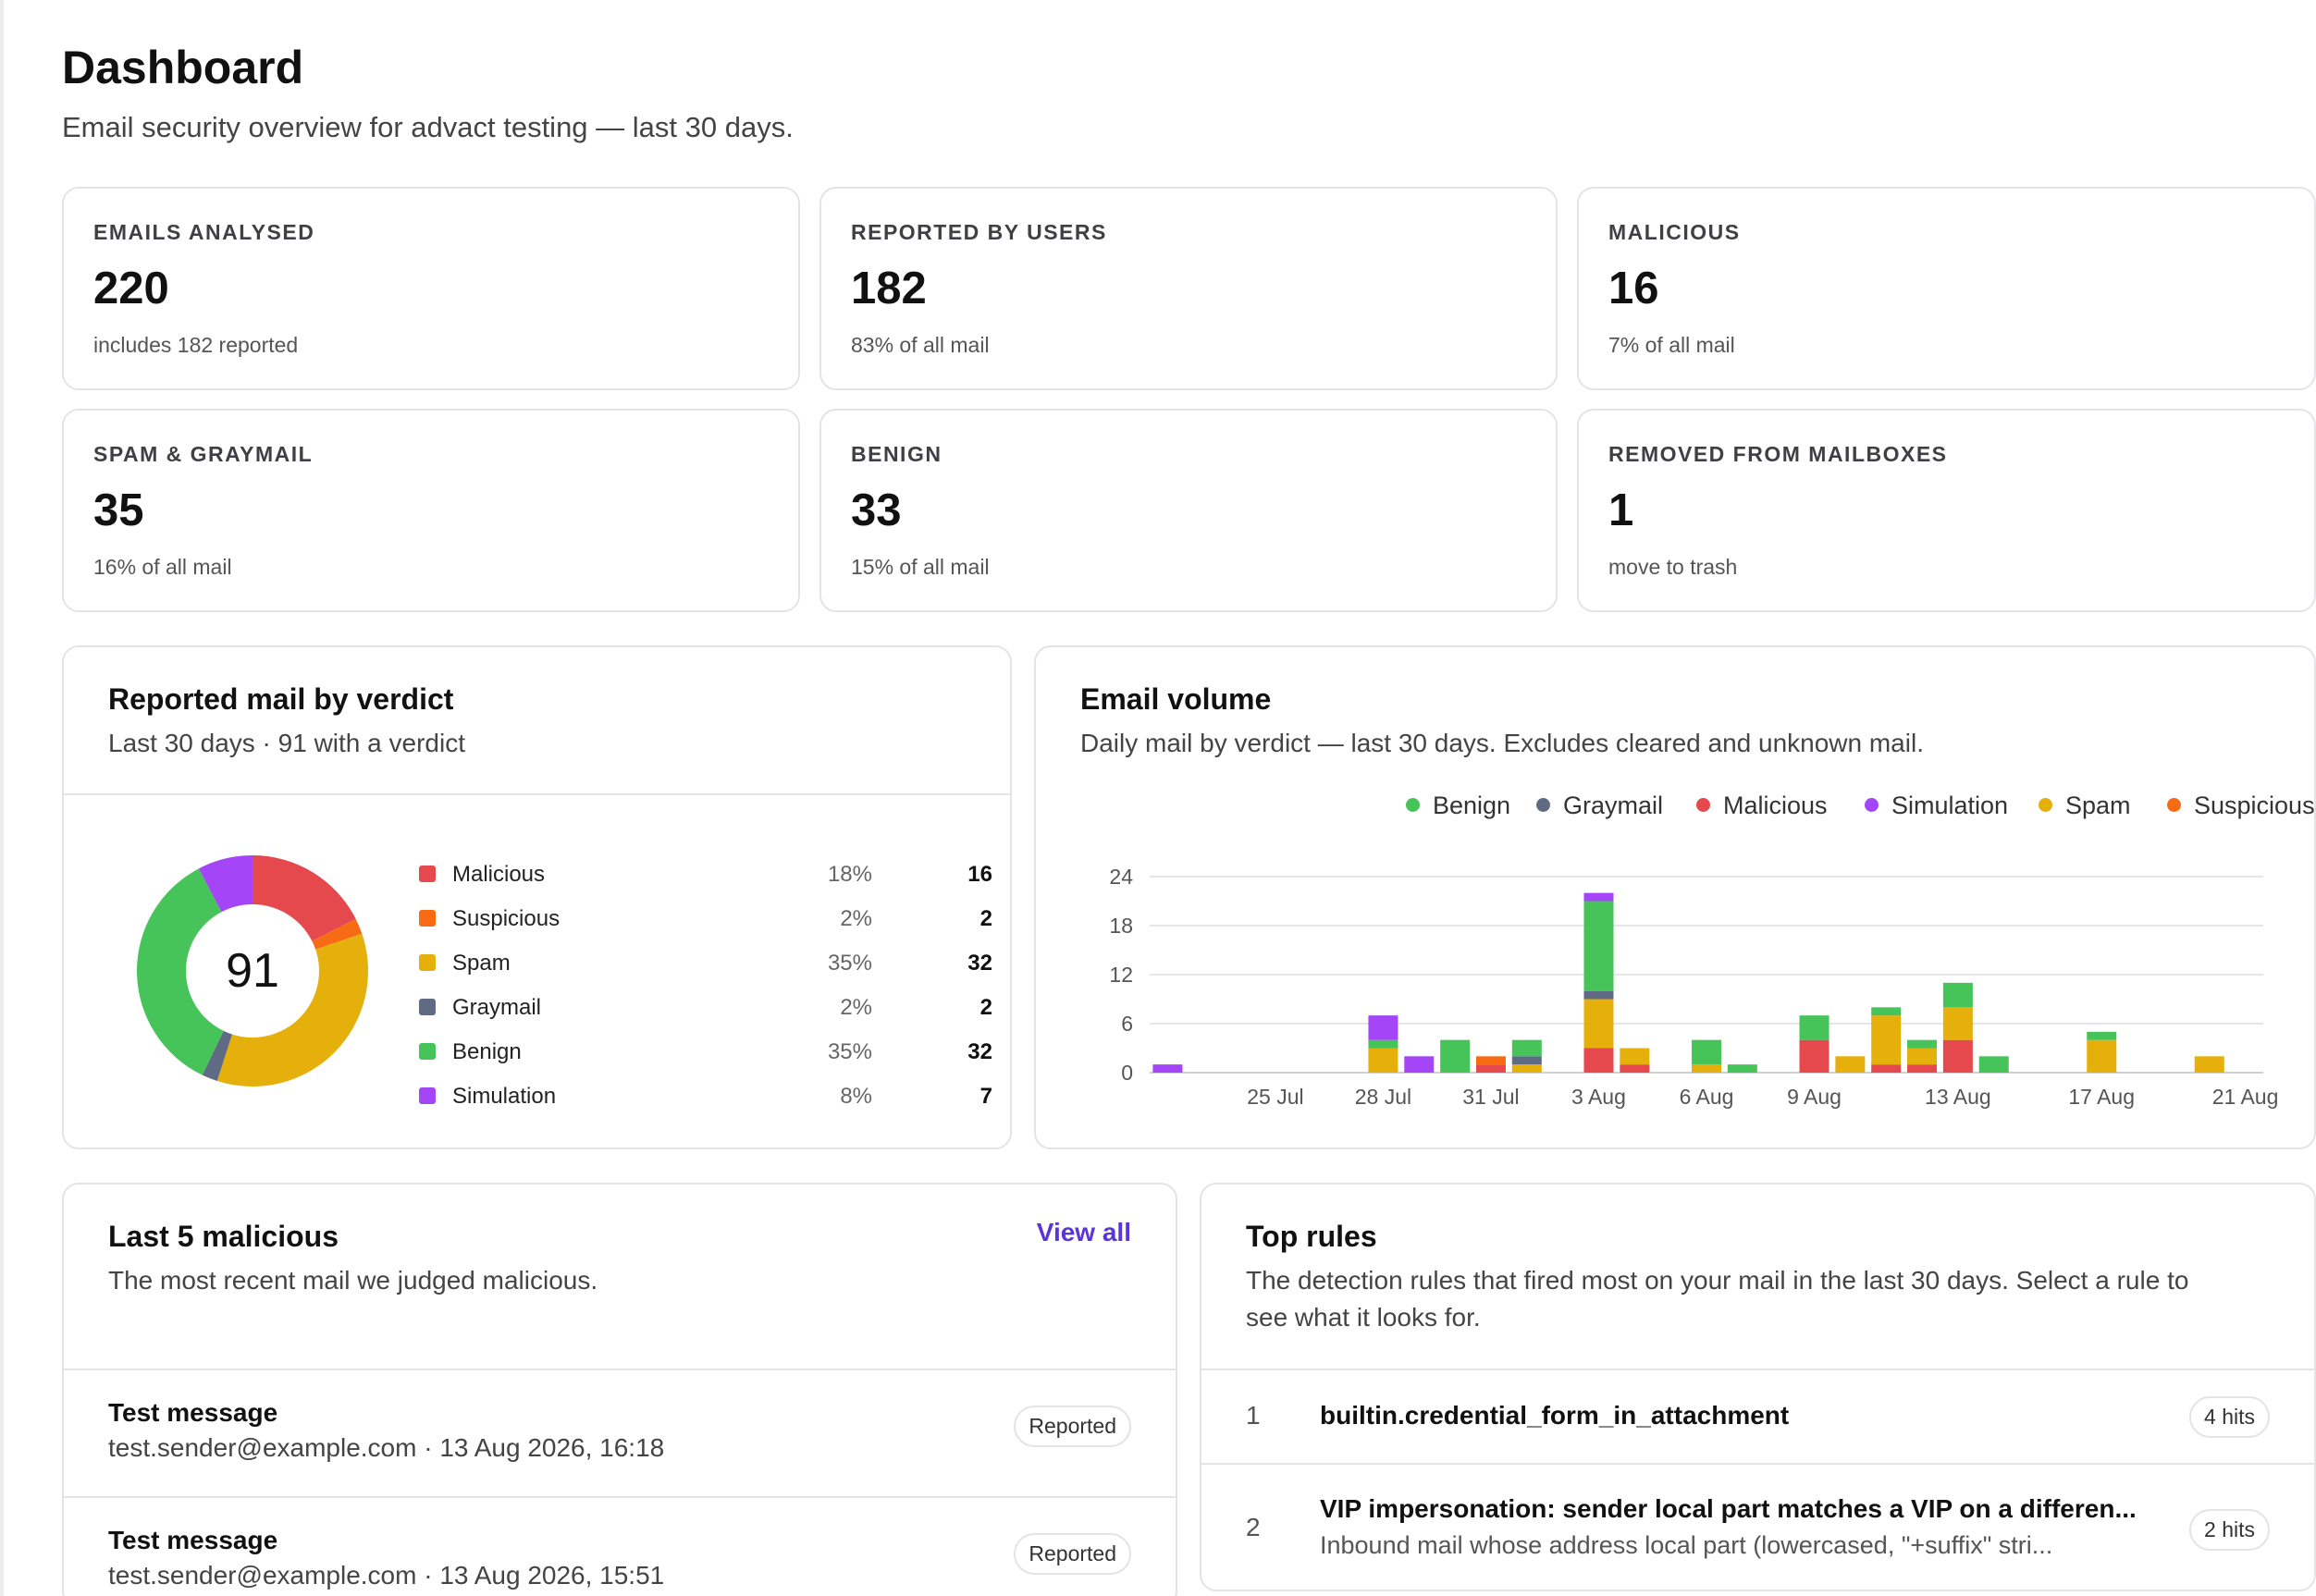 This screenshot has height=1596, width=2316. What do you see at coordinates (1275, 1097) in the screenshot?
I see `x-tick-label: 25 Jul` at bounding box center [1275, 1097].